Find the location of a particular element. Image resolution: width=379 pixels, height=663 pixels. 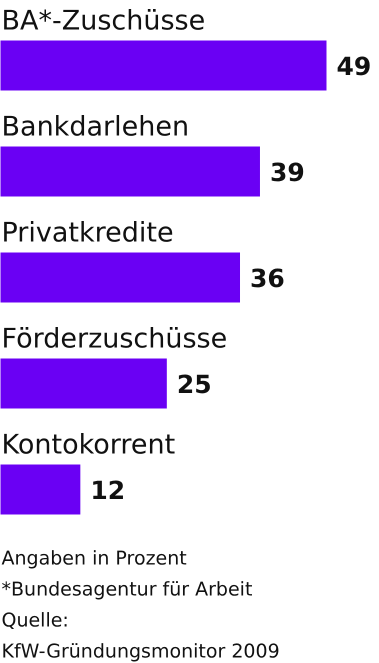

data-label: 49 is located at coordinates (354, 66).